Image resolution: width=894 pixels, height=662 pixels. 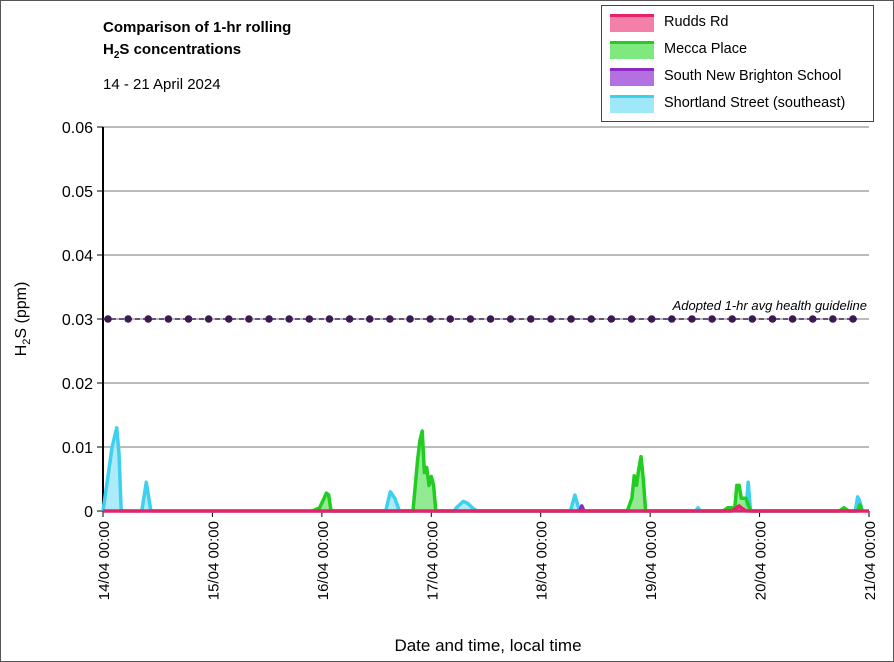 I want to click on y-tick-label: 0.01, so click(x=77, y=448).